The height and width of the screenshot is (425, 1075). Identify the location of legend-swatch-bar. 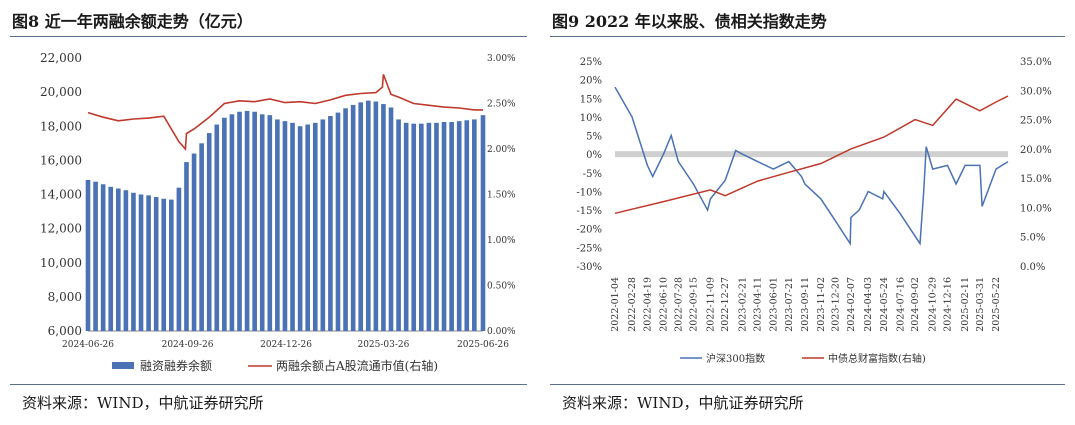
(123, 365).